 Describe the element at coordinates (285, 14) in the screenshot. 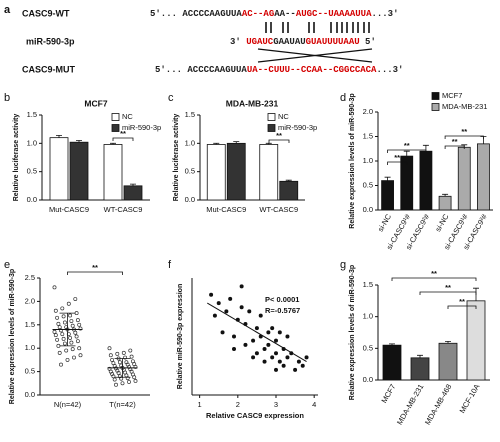

I see `sequence-segment: AA--` at that location.